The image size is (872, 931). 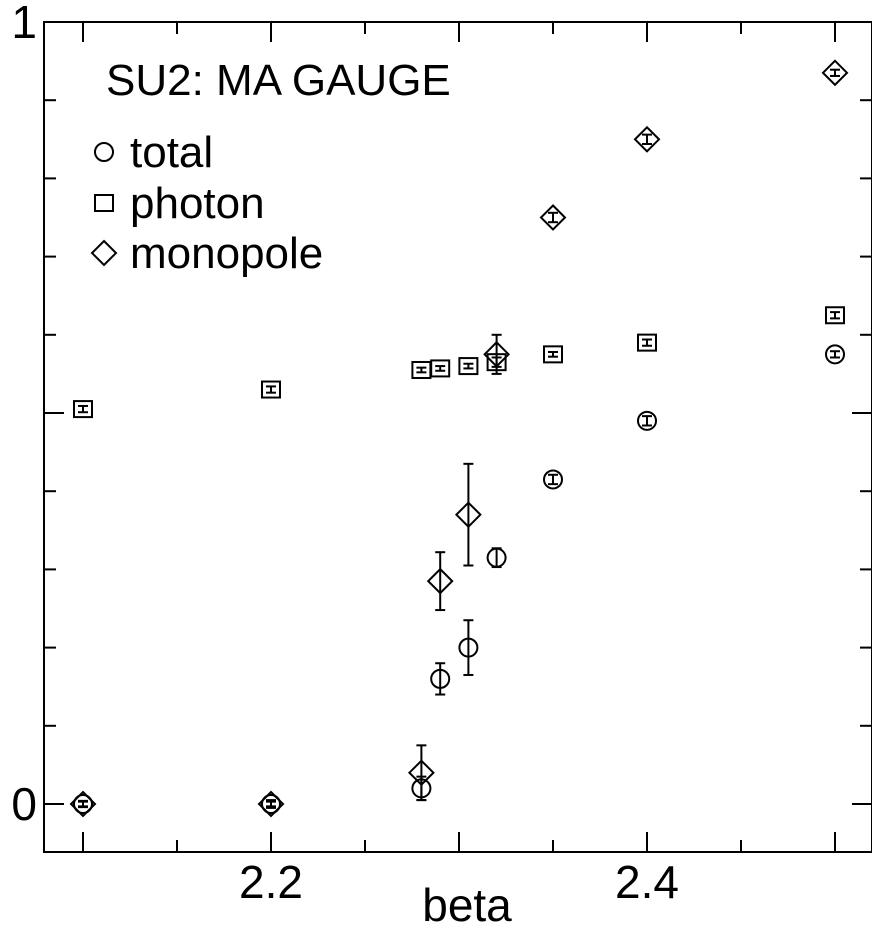 I want to click on series-photon, so click(x=459, y=362).